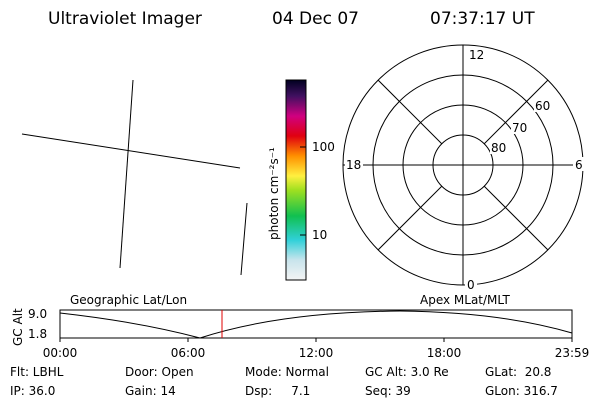 The width and height of the screenshot is (600, 400). What do you see at coordinates (296, 180) in the screenshot?
I see `colorbar` at bounding box center [296, 180].